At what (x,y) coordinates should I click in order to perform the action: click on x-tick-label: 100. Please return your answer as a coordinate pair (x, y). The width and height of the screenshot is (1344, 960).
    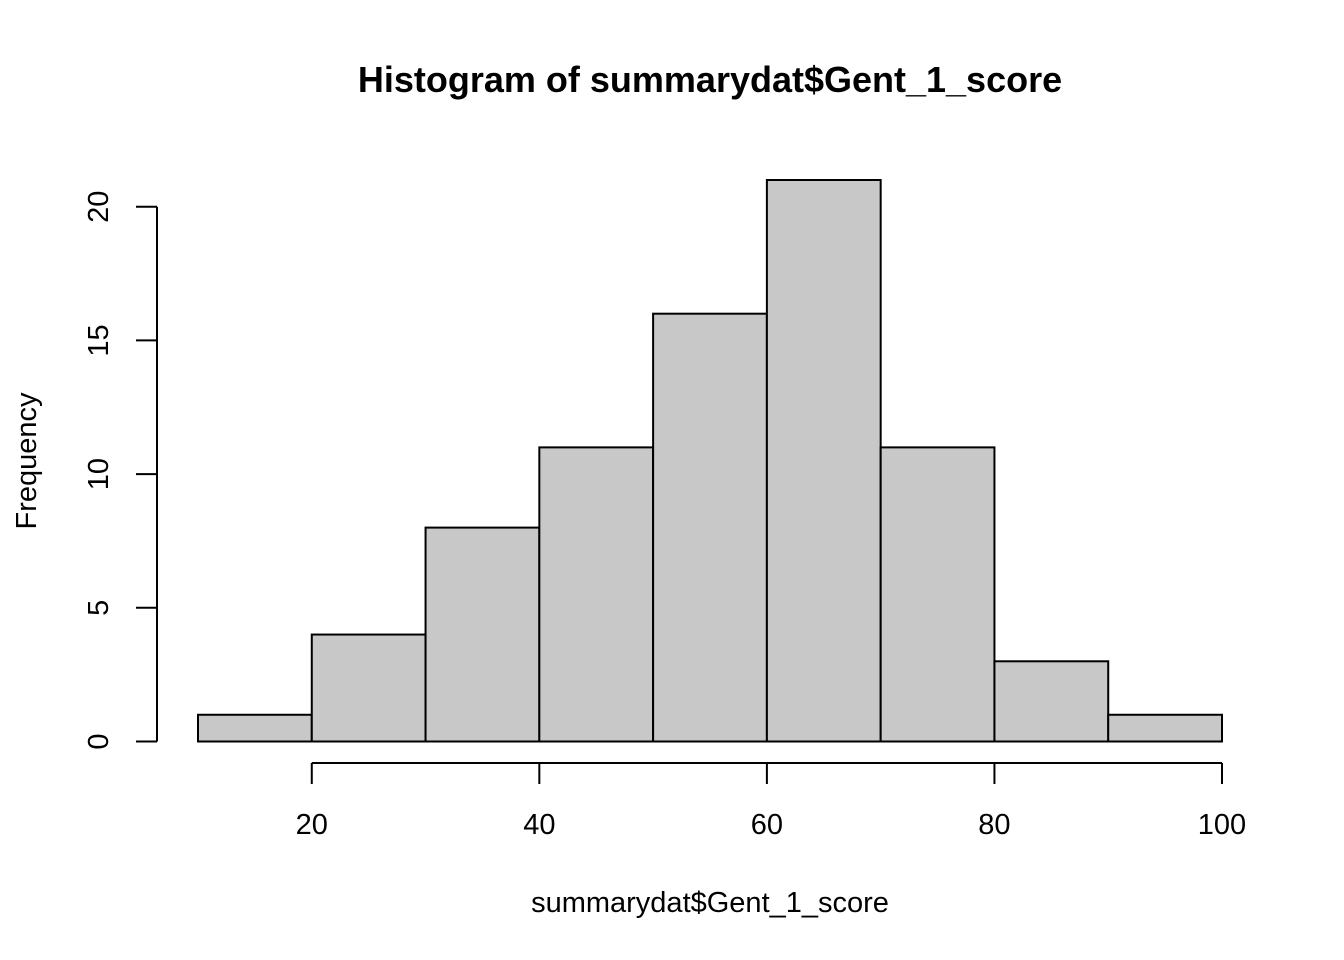
    Looking at the image, I should click on (1222, 825).